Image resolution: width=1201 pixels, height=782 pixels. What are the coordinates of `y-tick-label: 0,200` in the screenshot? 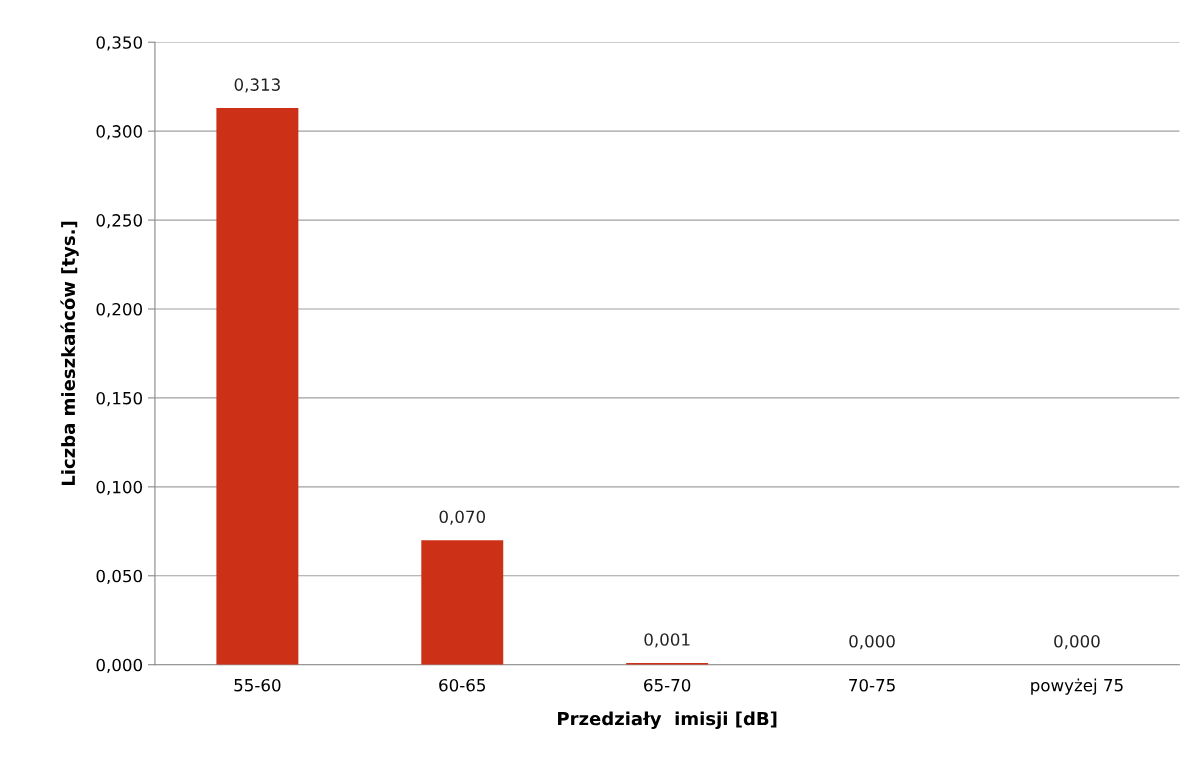 It's located at (119, 310).